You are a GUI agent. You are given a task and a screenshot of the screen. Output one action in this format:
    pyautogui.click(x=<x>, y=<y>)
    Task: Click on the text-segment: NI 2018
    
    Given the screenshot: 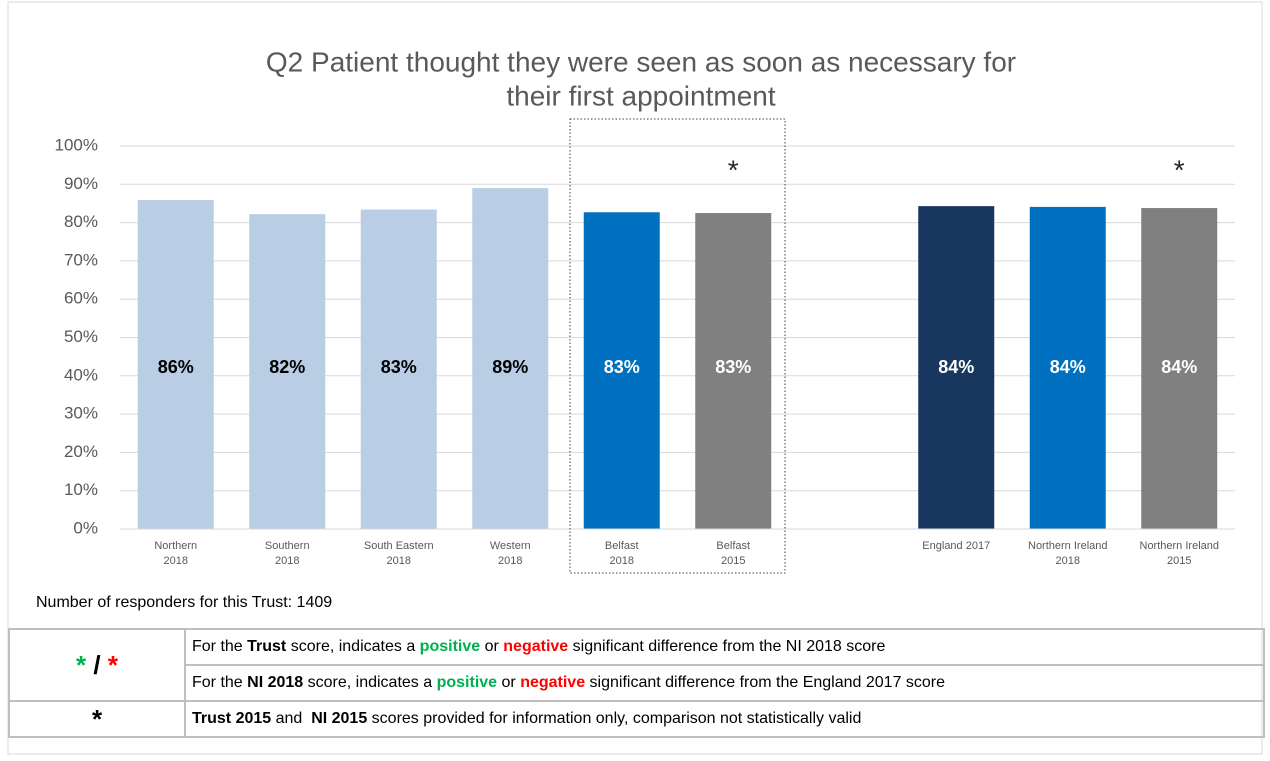 What is the action you would take?
    pyautogui.click(x=275, y=682)
    